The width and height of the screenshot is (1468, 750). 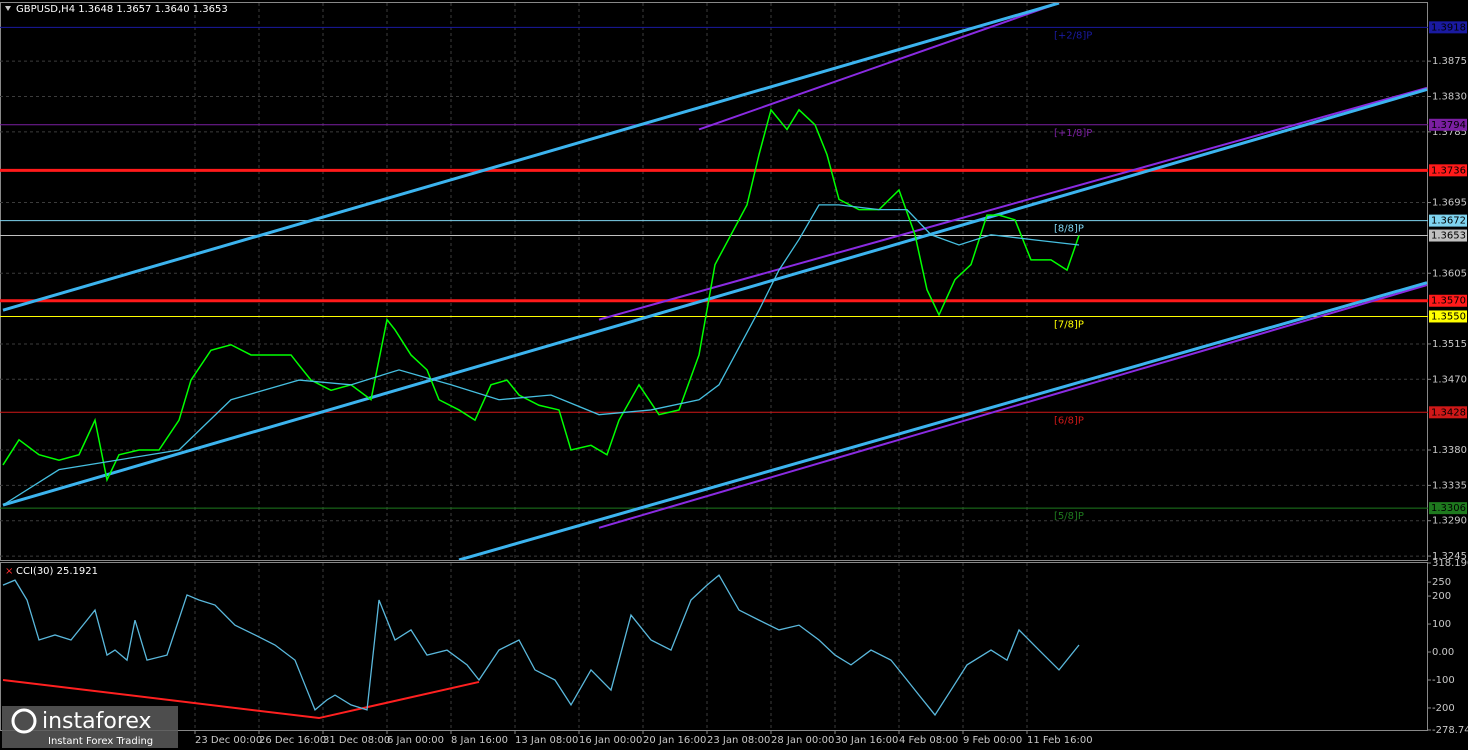 What do you see at coordinates (356, 740) in the screenshot?
I see `x-tick-label: 31 Dec 08:00` at bounding box center [356, 740].